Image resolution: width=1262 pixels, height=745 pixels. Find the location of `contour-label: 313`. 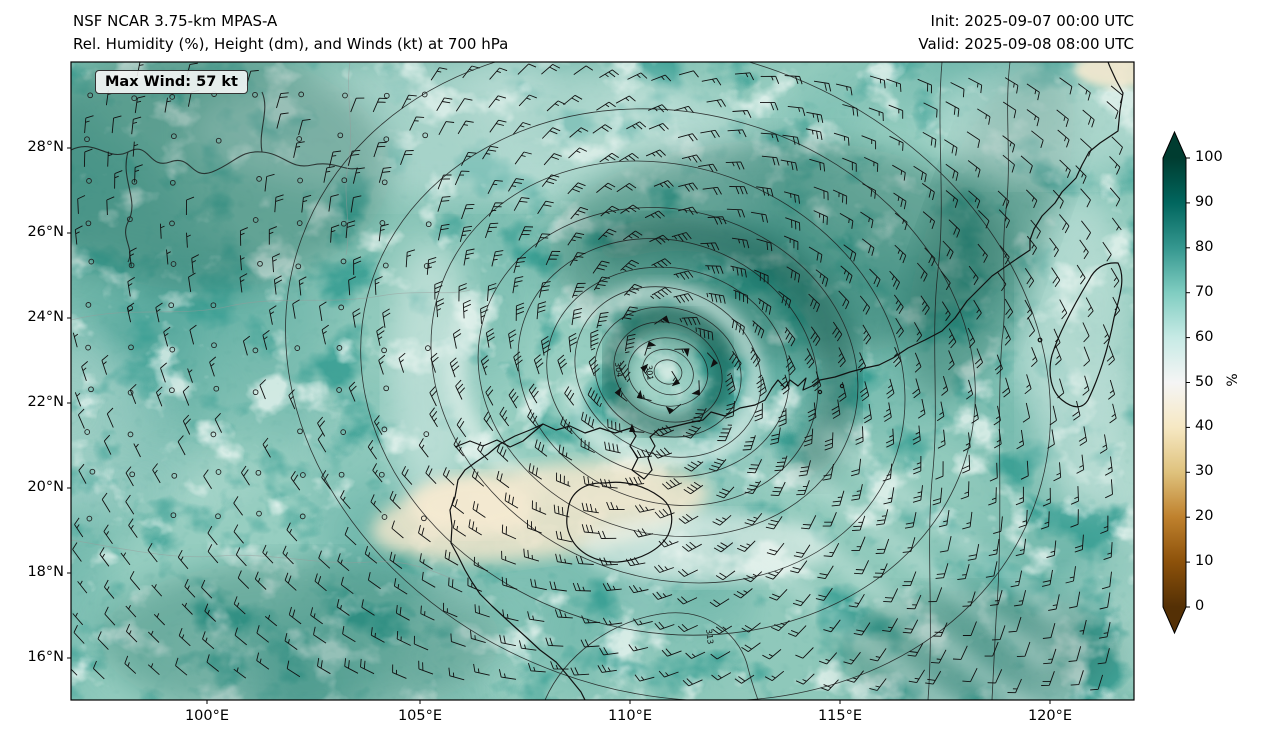

contour-label: 313 is located at coordinates (709, 637).